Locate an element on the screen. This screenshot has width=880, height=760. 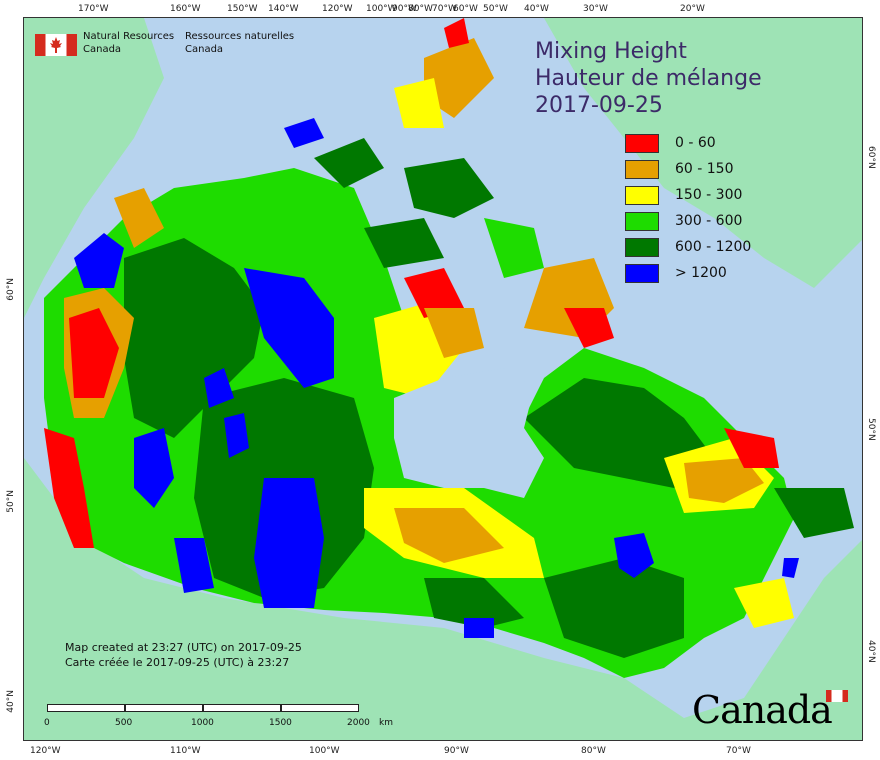
tick-top-7: 90°W is located at coordinates (404, 9).